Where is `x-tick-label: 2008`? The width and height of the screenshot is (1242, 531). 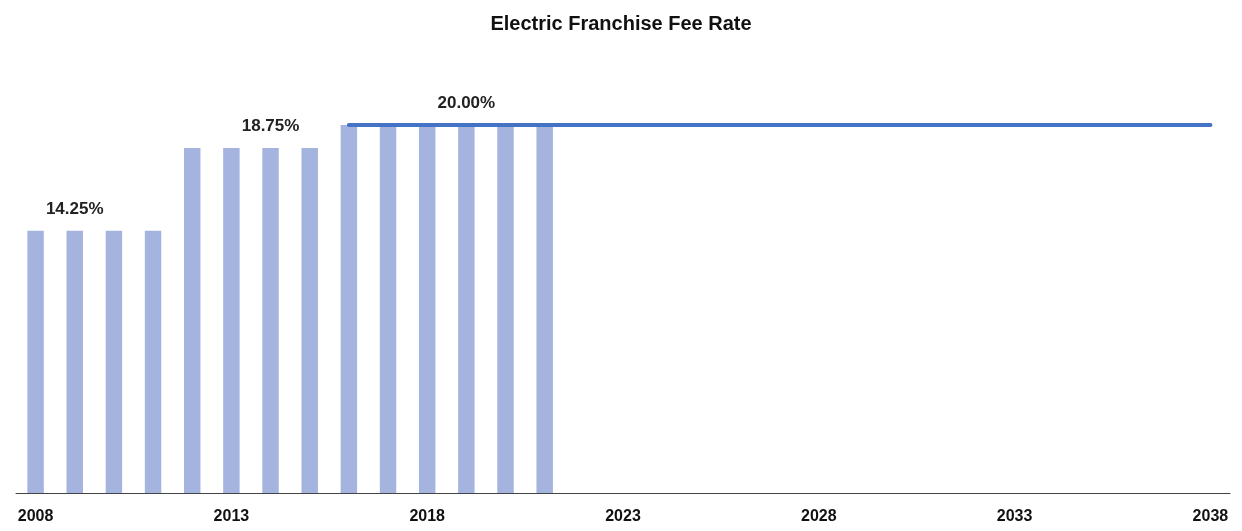
x-tick-label: 2008 is located at coordinates (35, 515).